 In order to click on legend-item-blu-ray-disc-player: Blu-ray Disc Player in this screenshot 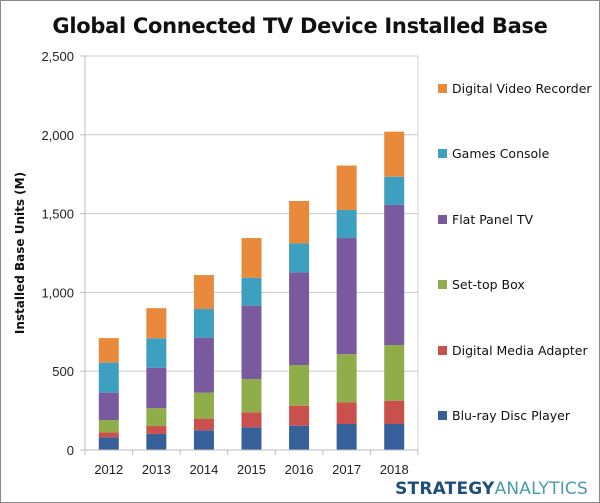, I will do `click(504, 416)`.